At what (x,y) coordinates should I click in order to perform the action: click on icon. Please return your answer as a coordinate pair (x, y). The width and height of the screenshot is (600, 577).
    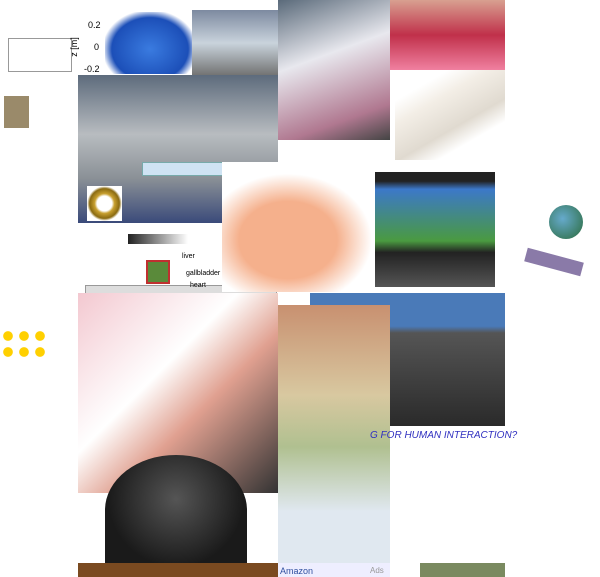
    Looking at the image, I should click on (158, 272).